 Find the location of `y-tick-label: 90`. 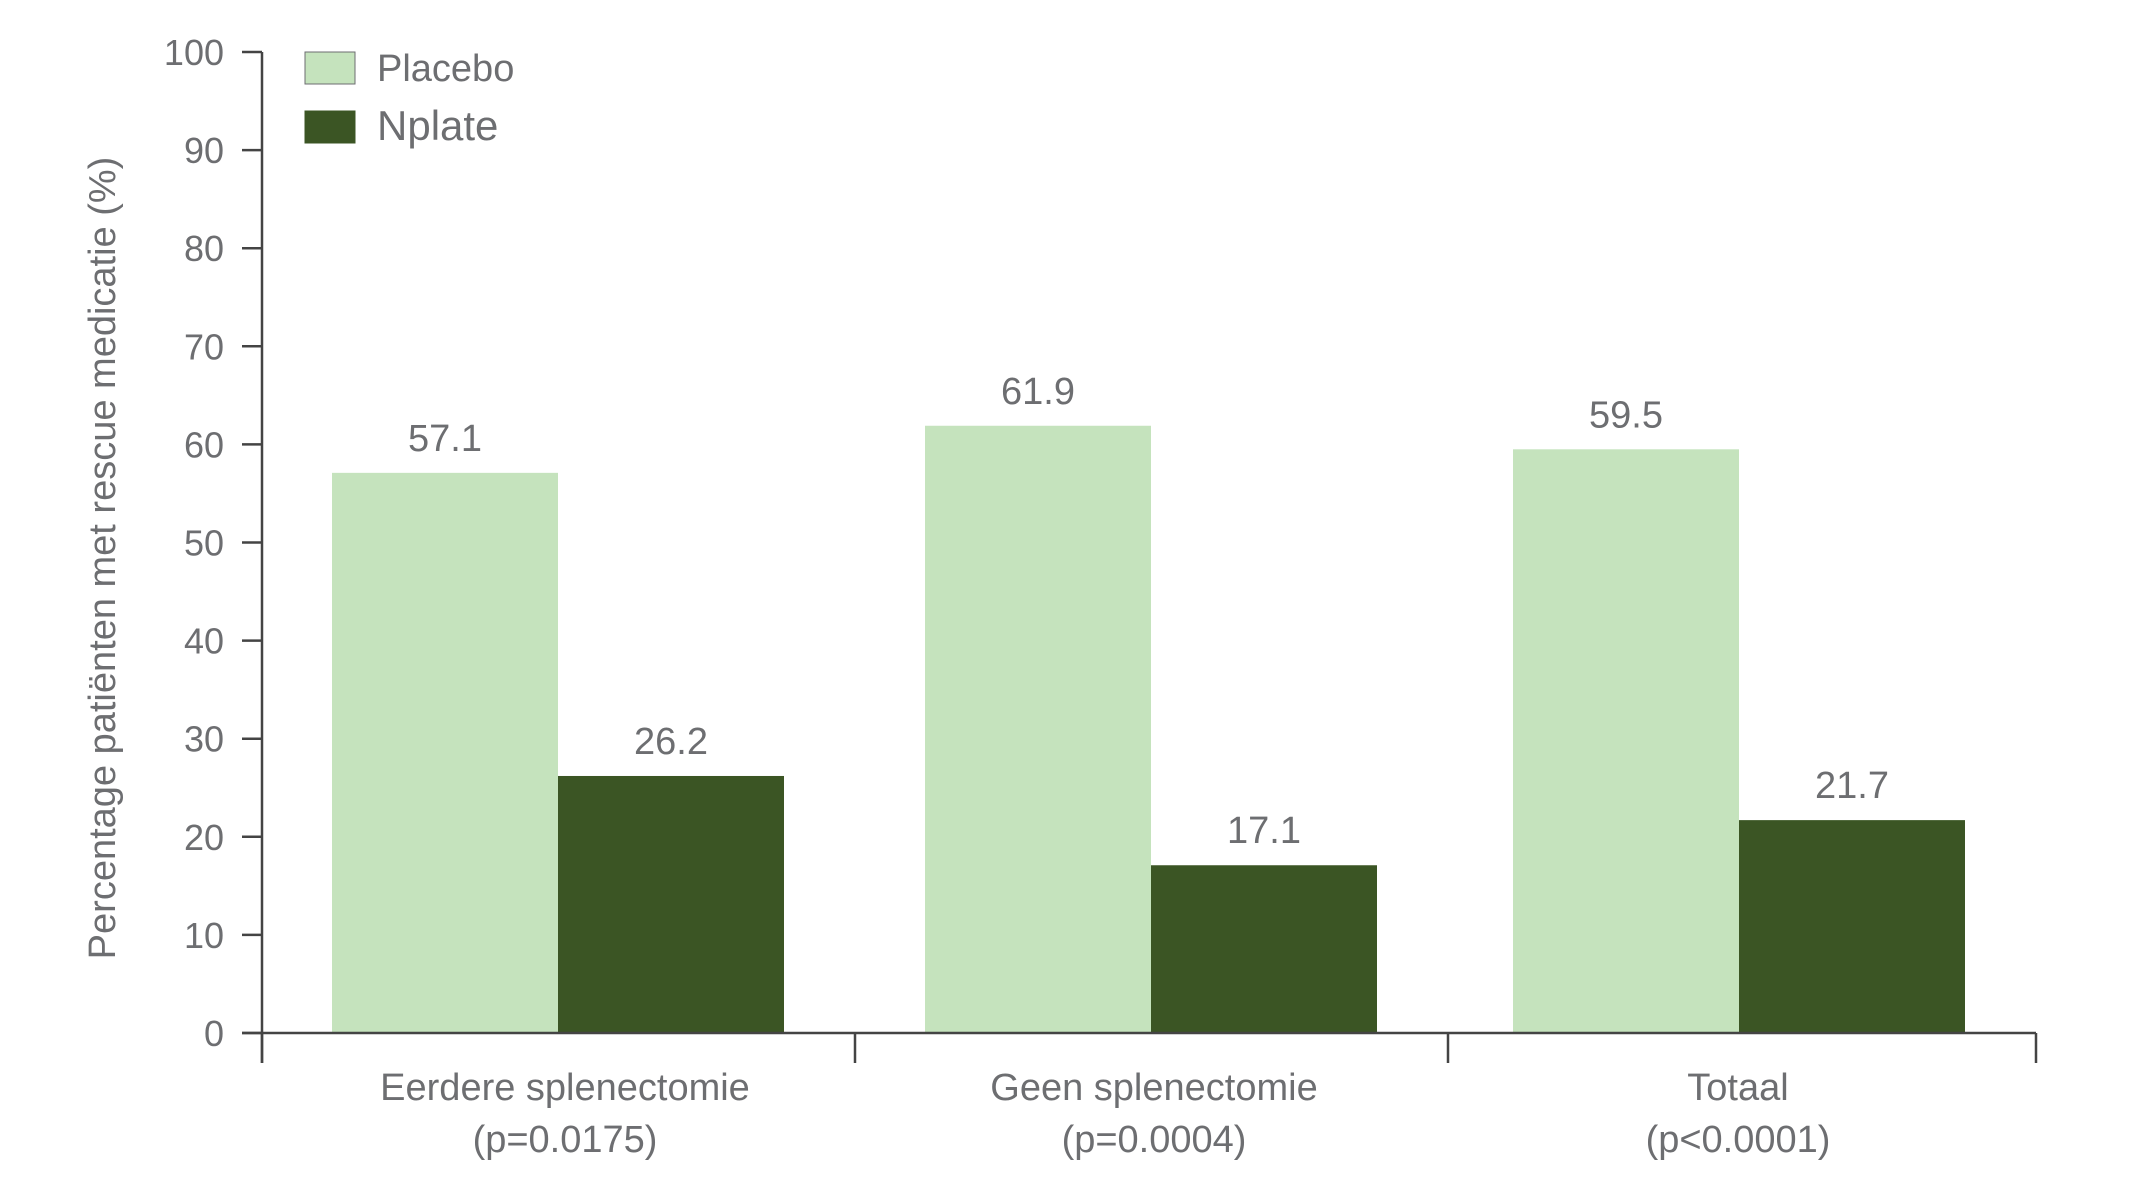

y-tick-label: 90 is located at coordinates (204, 150).